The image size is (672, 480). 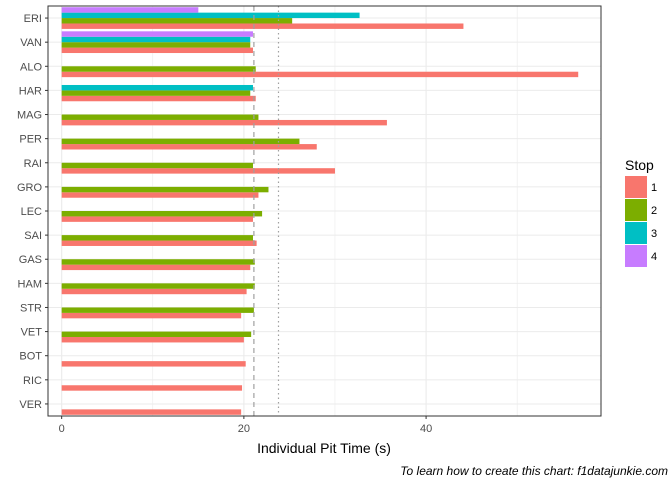 What do you see at coordinates (30, 91) in the screenshot?
I see `y-tick-label-har: HAR` at bounding box center [30, 91].